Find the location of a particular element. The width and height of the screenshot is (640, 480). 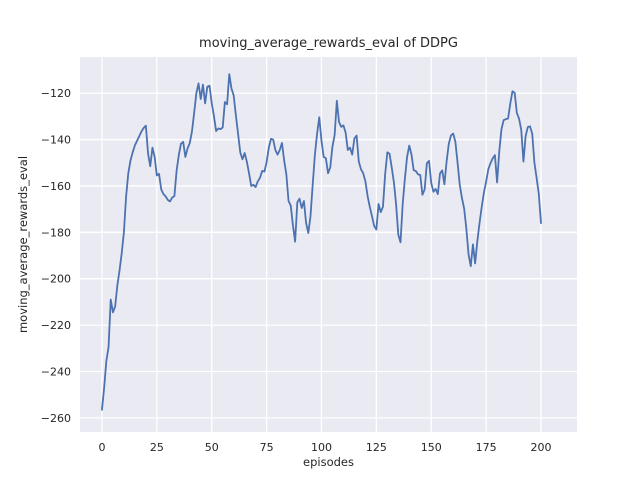

y-tick-label: −240 is located at coordinates (56, 371).